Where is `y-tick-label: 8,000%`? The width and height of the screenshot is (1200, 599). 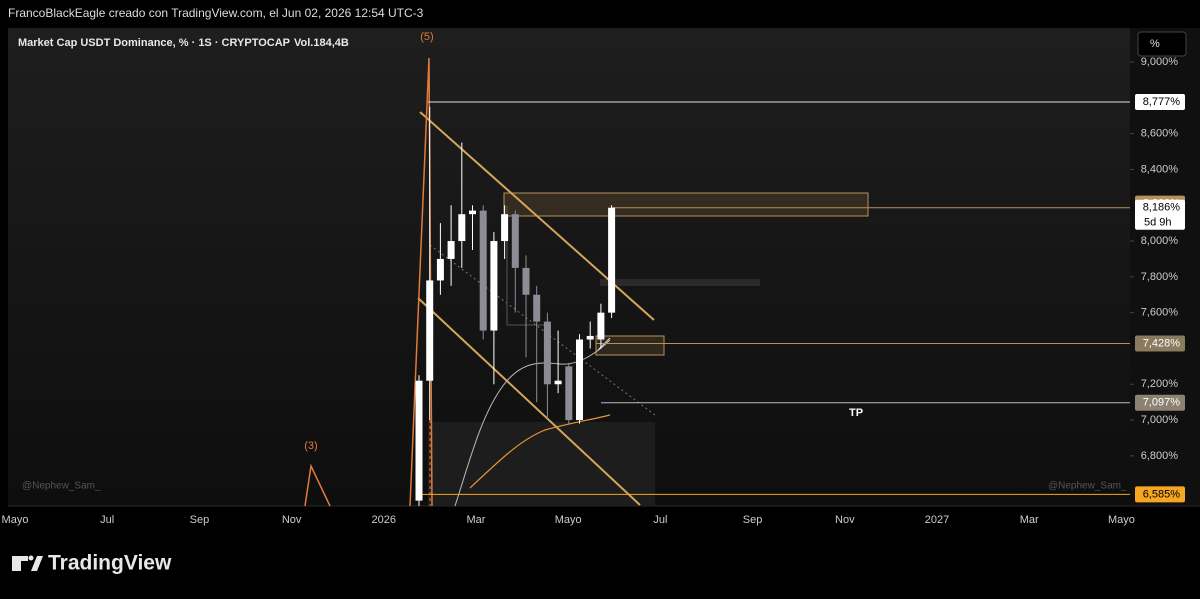 y-tick-label: 8,000% is located at coordinates (1160, 241).